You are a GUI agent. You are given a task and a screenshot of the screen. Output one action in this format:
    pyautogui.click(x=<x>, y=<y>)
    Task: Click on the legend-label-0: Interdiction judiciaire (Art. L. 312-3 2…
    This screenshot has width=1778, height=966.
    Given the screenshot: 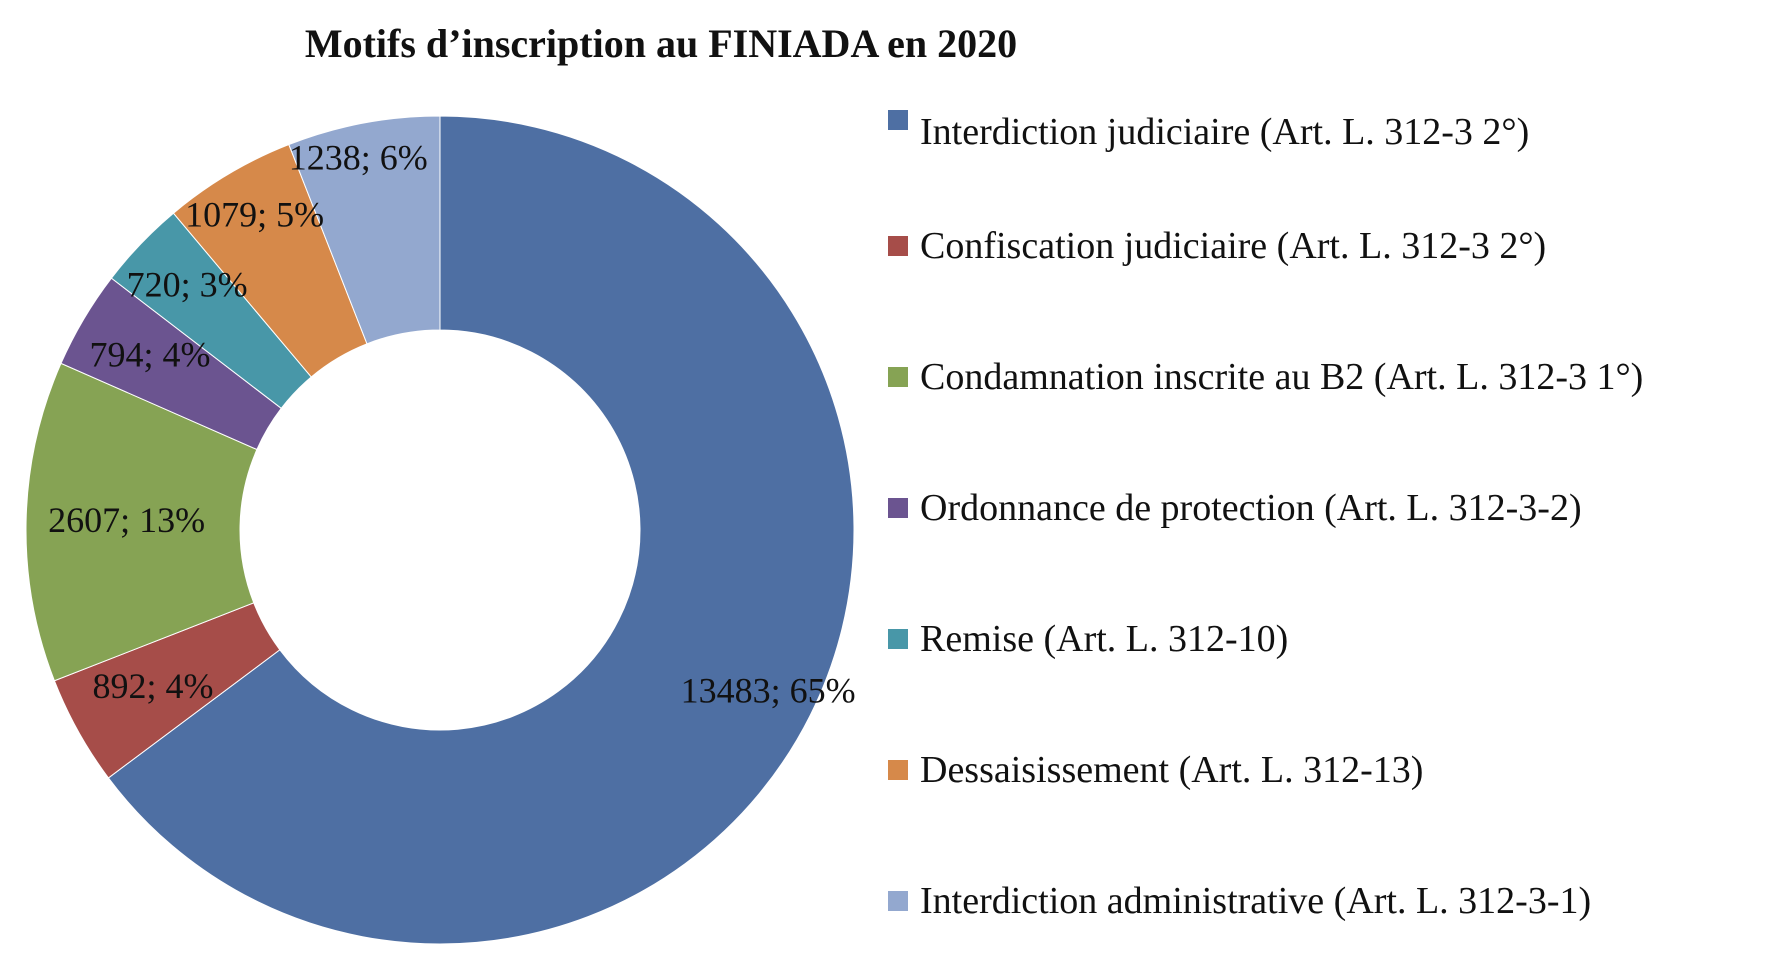 What is the action you would take?
    pyautogui.click(x=1225, y=132)
    